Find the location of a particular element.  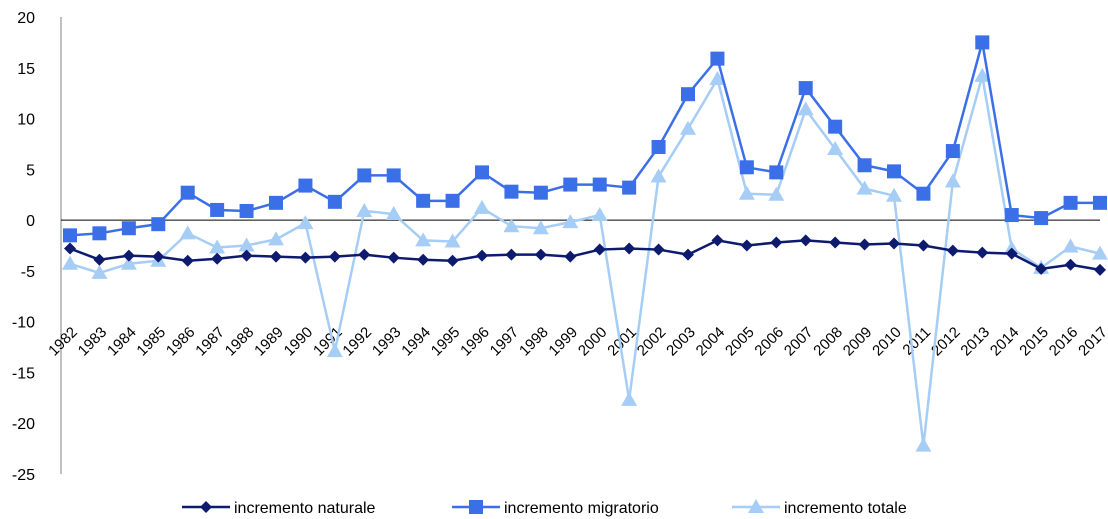

legend-label: incremento totale is located at coordinates (845, 508).